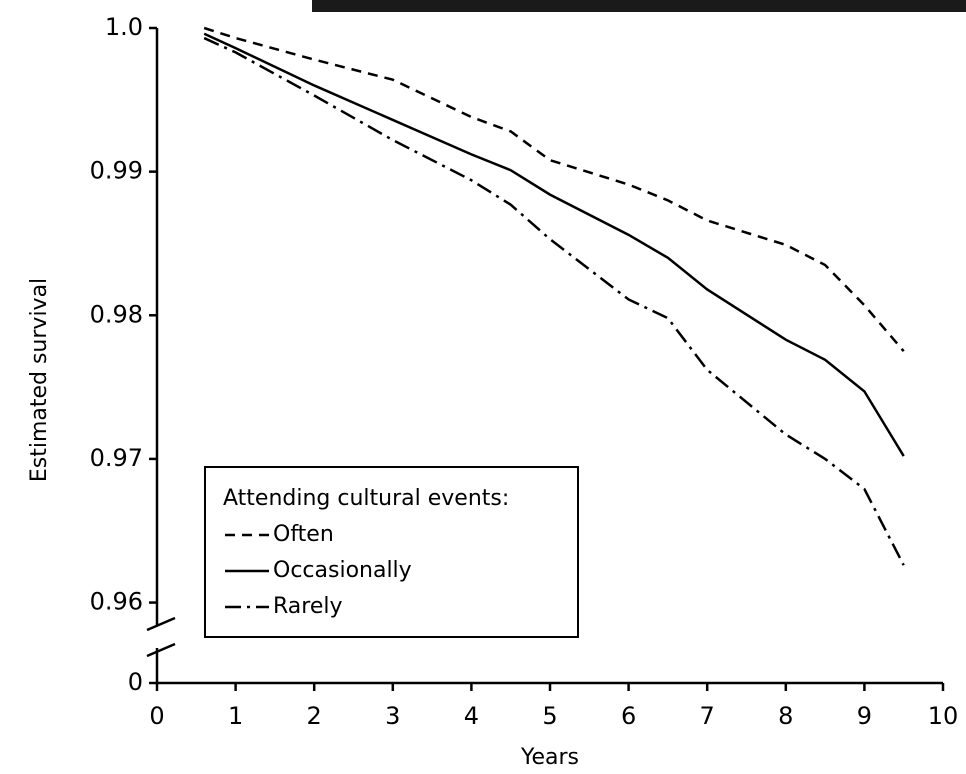  What do you see at coordinates (116, 602) in the screenshot?
I see `y-tick-label: 0.96` at bounding box center [116, 602].